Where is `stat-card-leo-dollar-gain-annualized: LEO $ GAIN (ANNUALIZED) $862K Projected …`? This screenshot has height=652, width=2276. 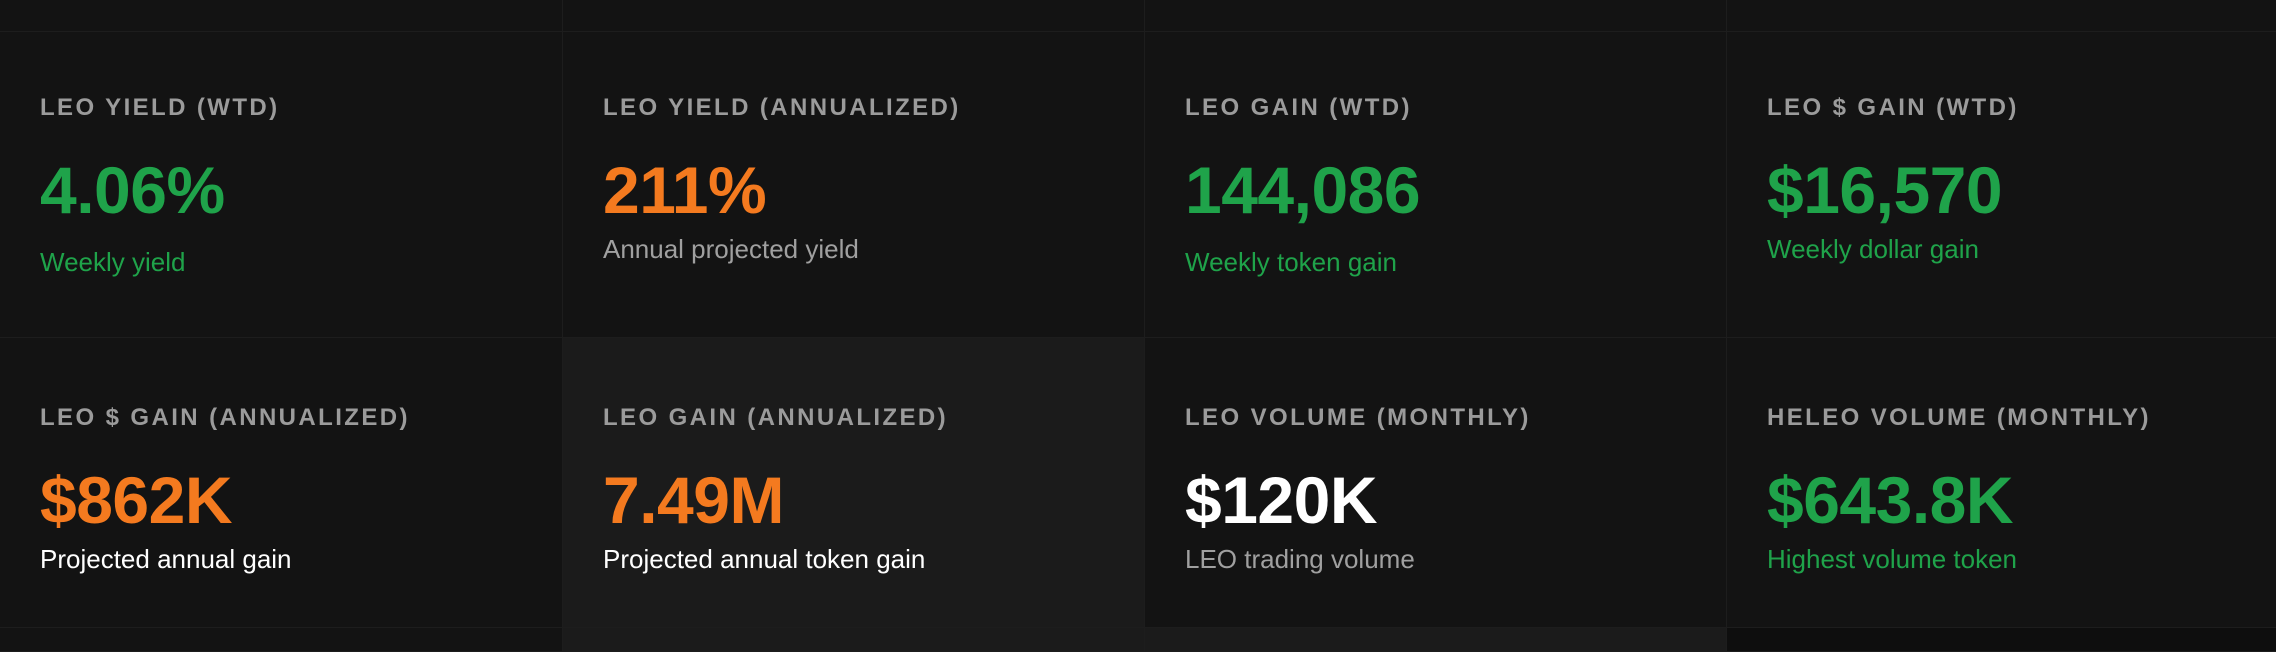 stat-card-leo-dollar-gain-annualized: LEO $ GAIN (ANNUALIZED) $862K Projected … is located at coordinates (281, 483).